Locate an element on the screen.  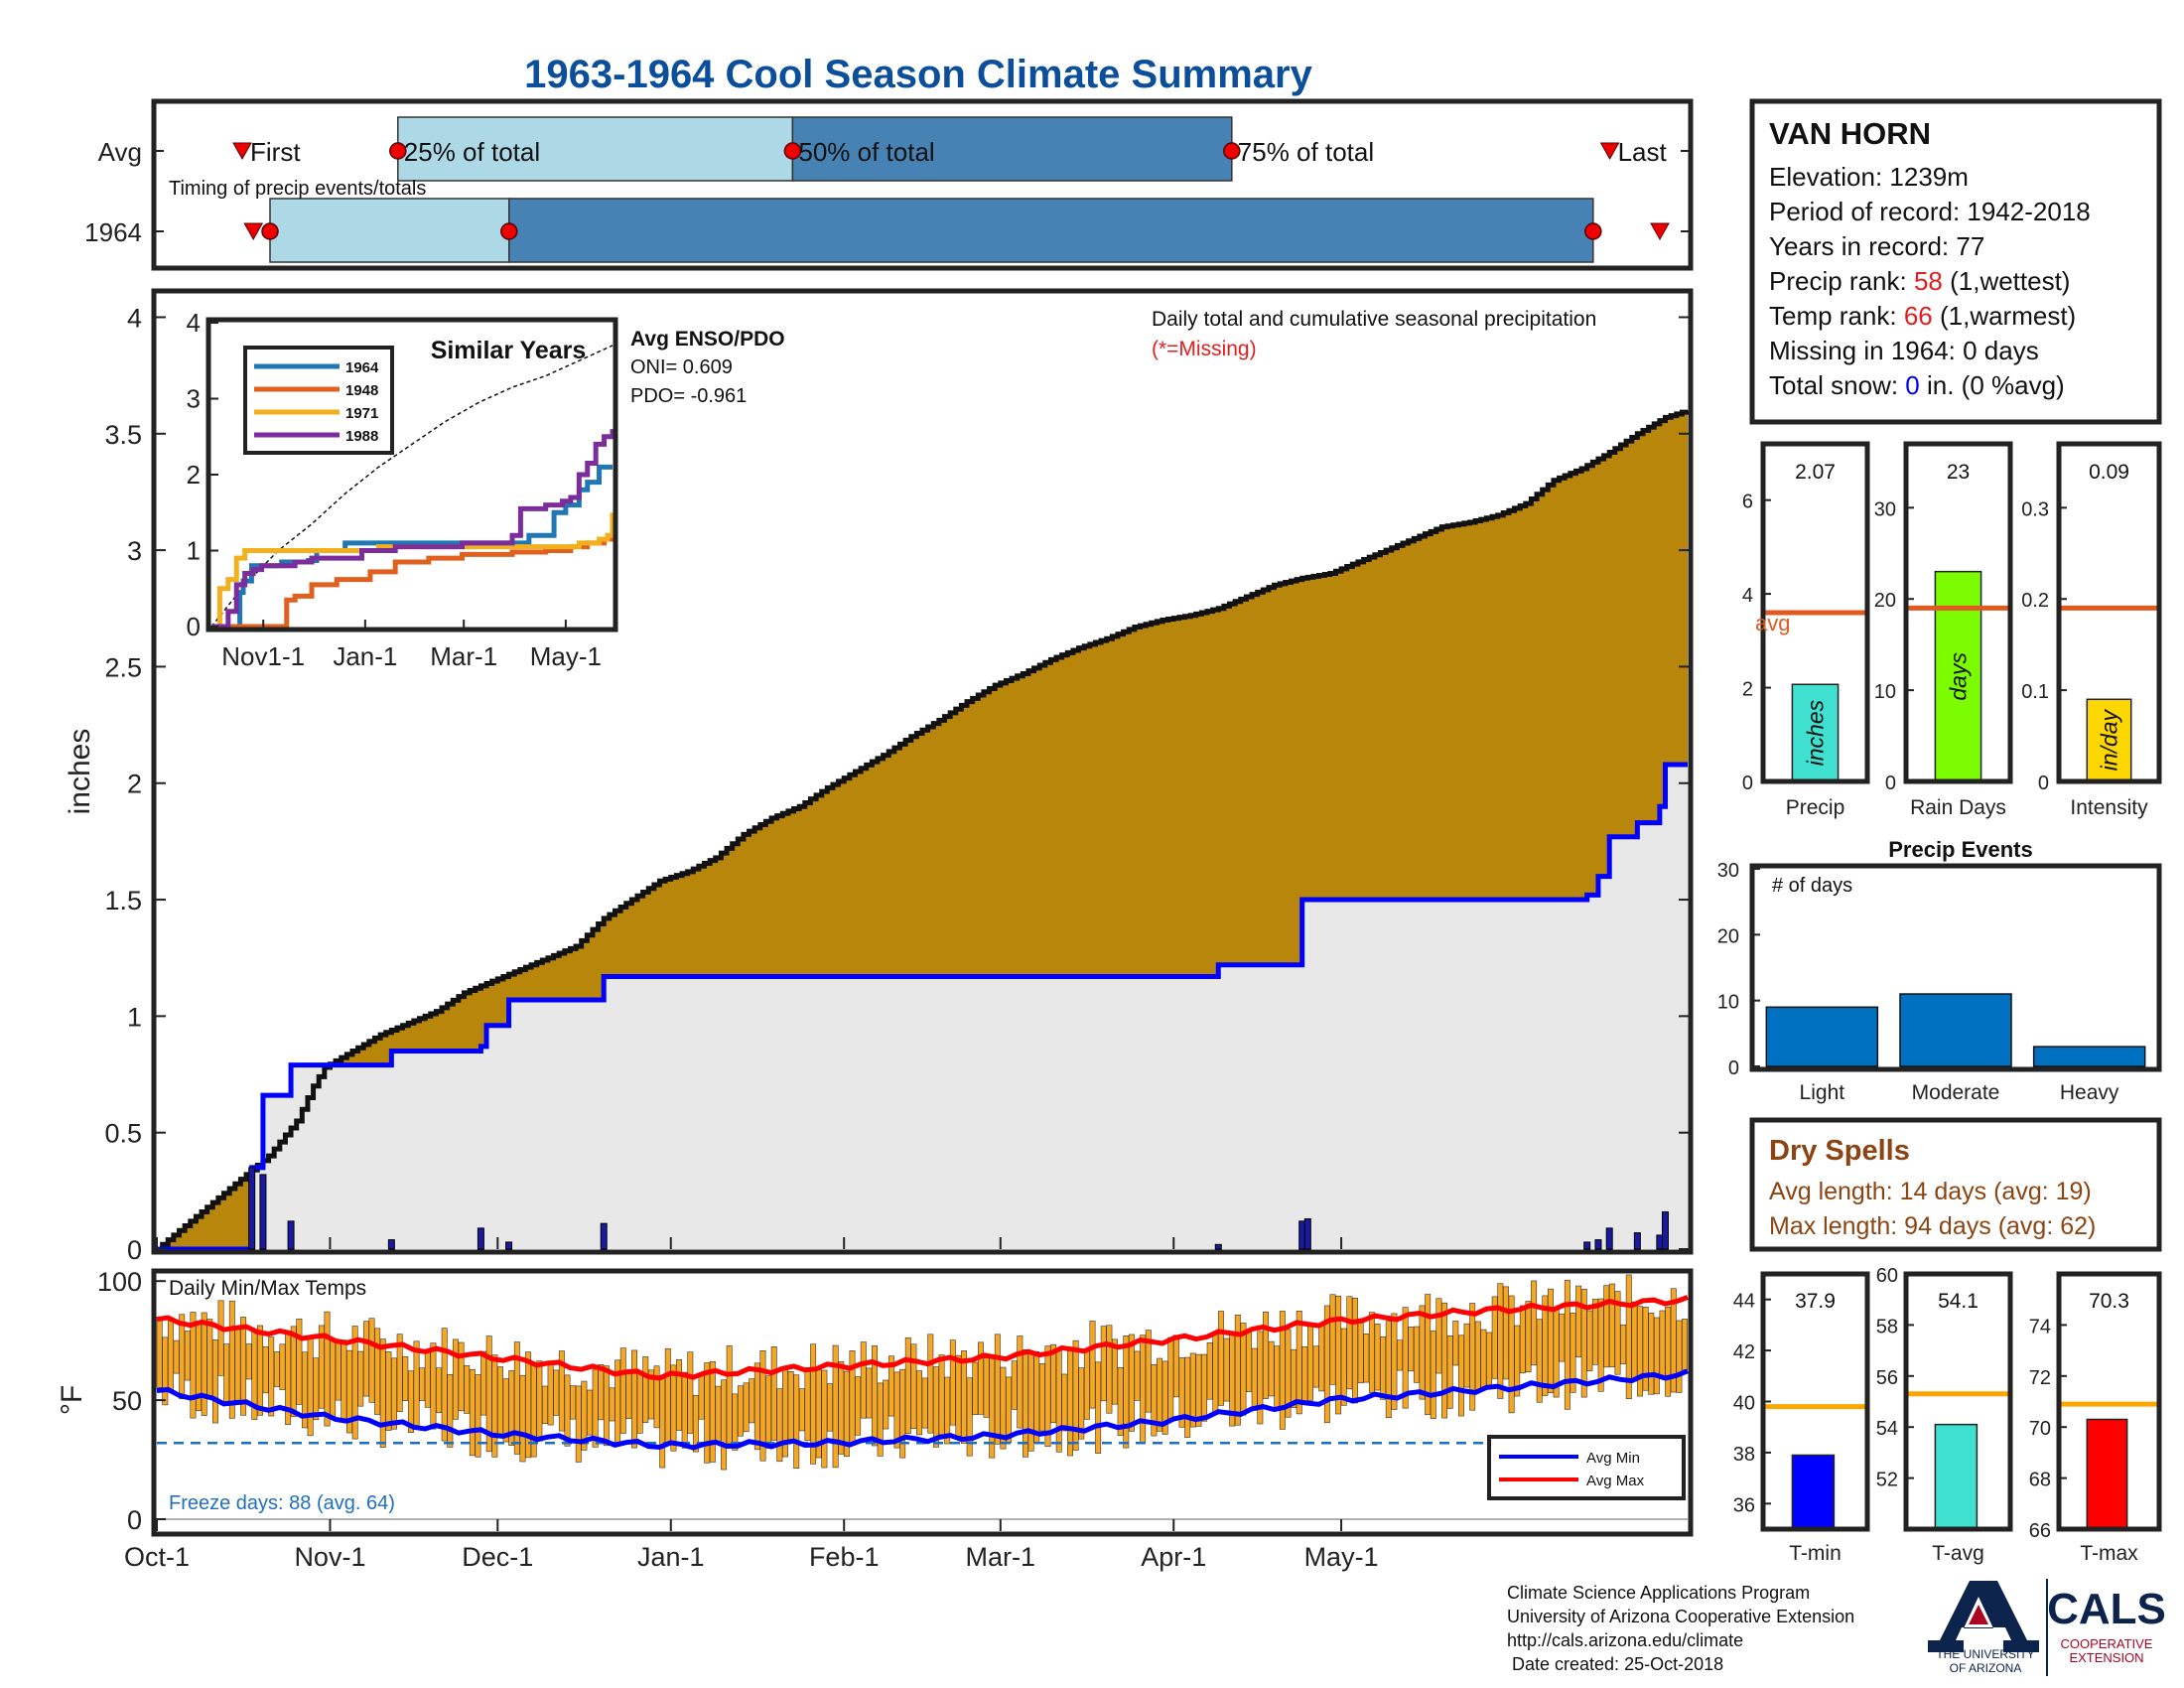
intensity-ytick-label: 0.3 is located at coordinates (2035, 509).